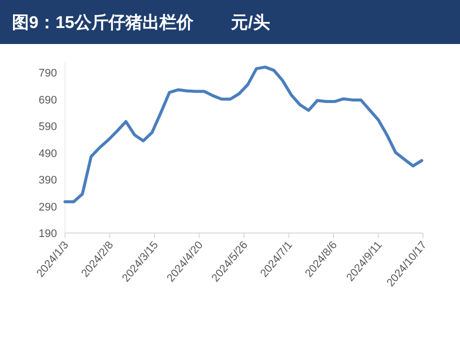 This screenshot has height=346, width=460. I want to click on y-tick-label: 390, so click(47, 180).